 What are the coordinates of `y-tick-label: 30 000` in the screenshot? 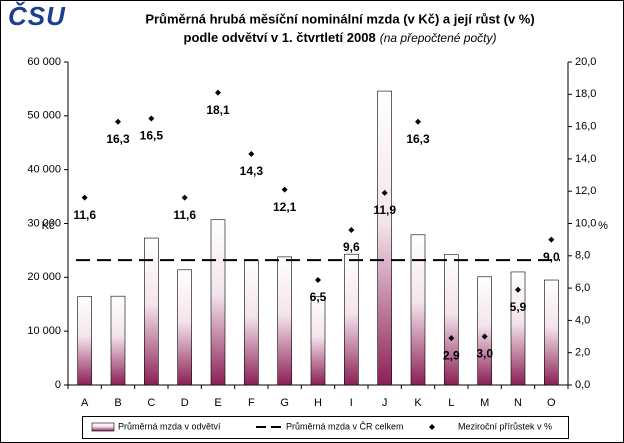 It's located at (44, 223).